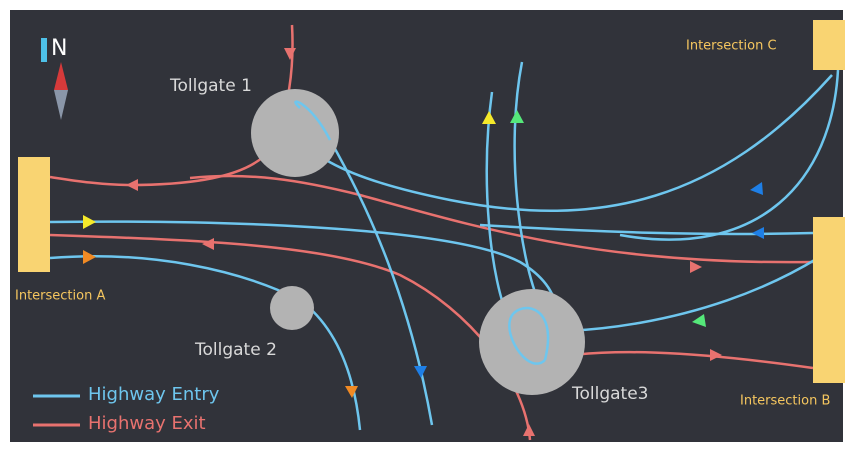 Image resolution: width=853 pixels, height=452 pixels. Describe the element at coordinates (235, 350) in the screenshot. I see `tollgate-label: Tollgate 2` at that location.